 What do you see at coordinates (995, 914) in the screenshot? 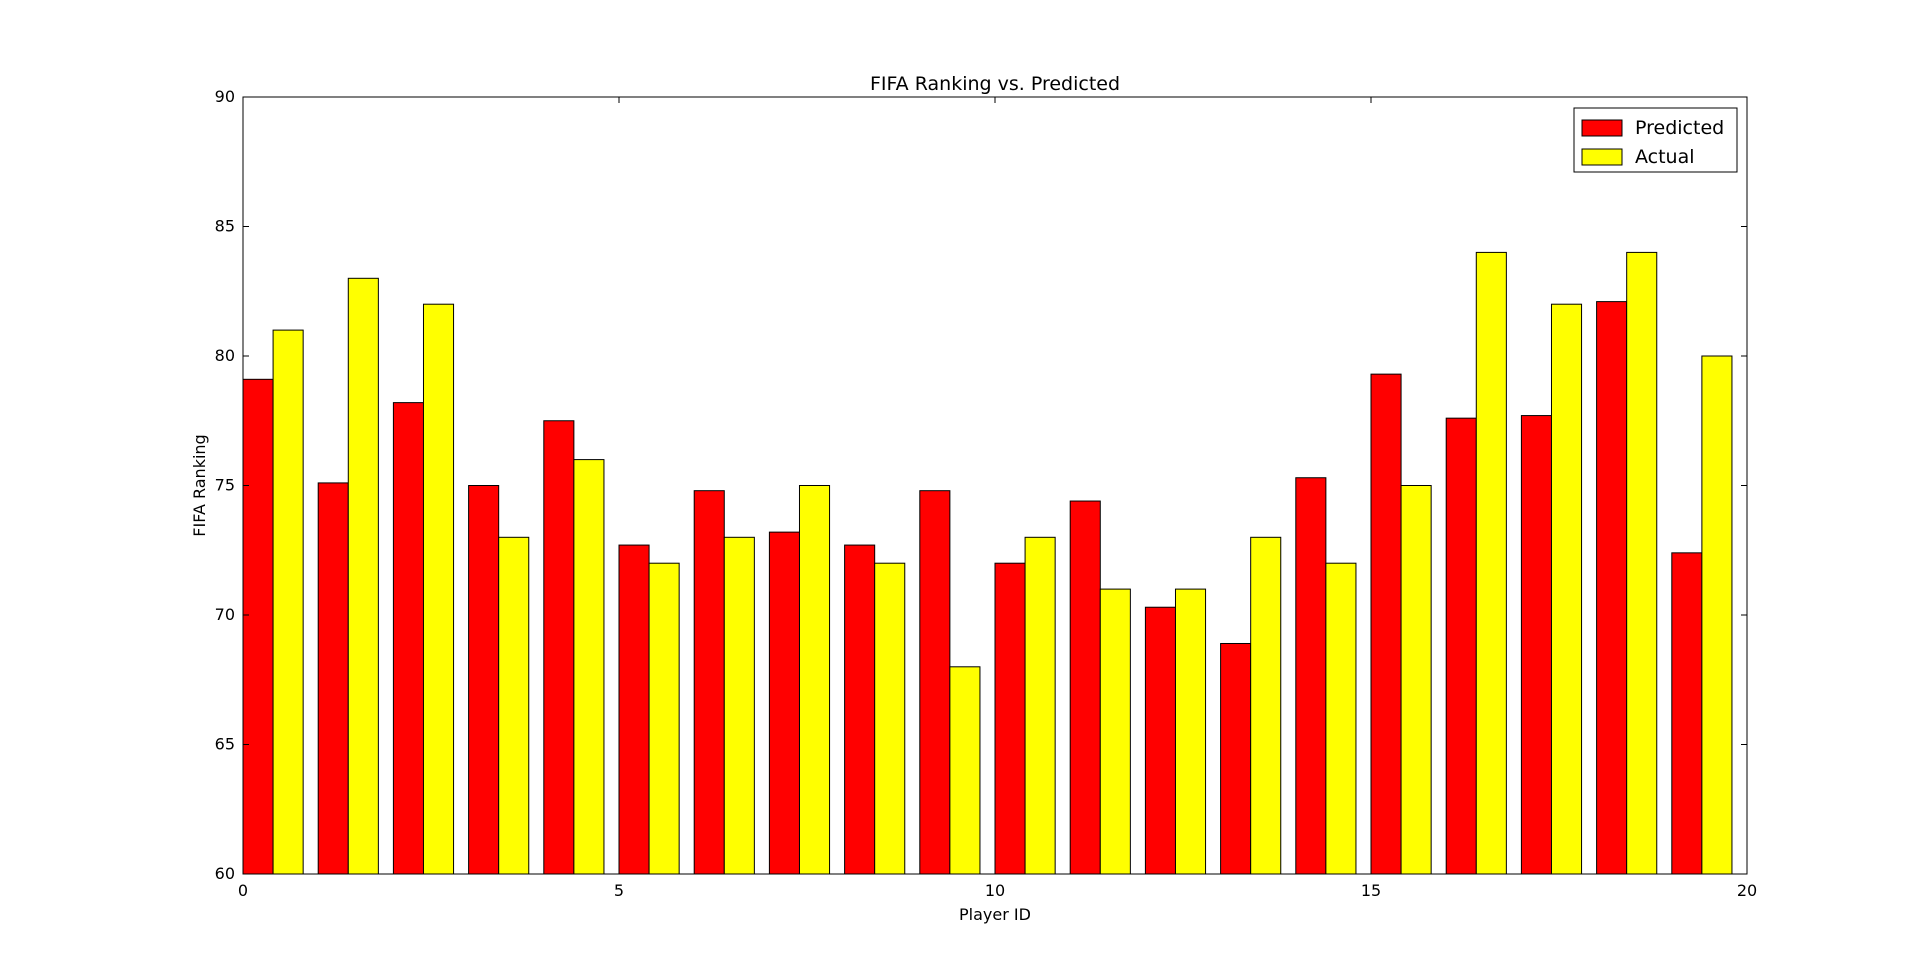
I see `x-axis-label: Player ID` at bounding box center [995, 914].